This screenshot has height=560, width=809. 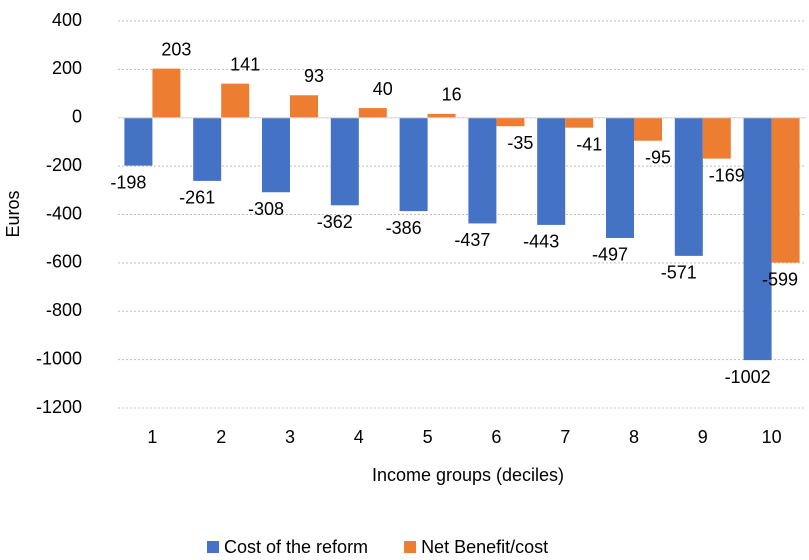 I want to click on data-label: -95, so click(x=658, y=157).